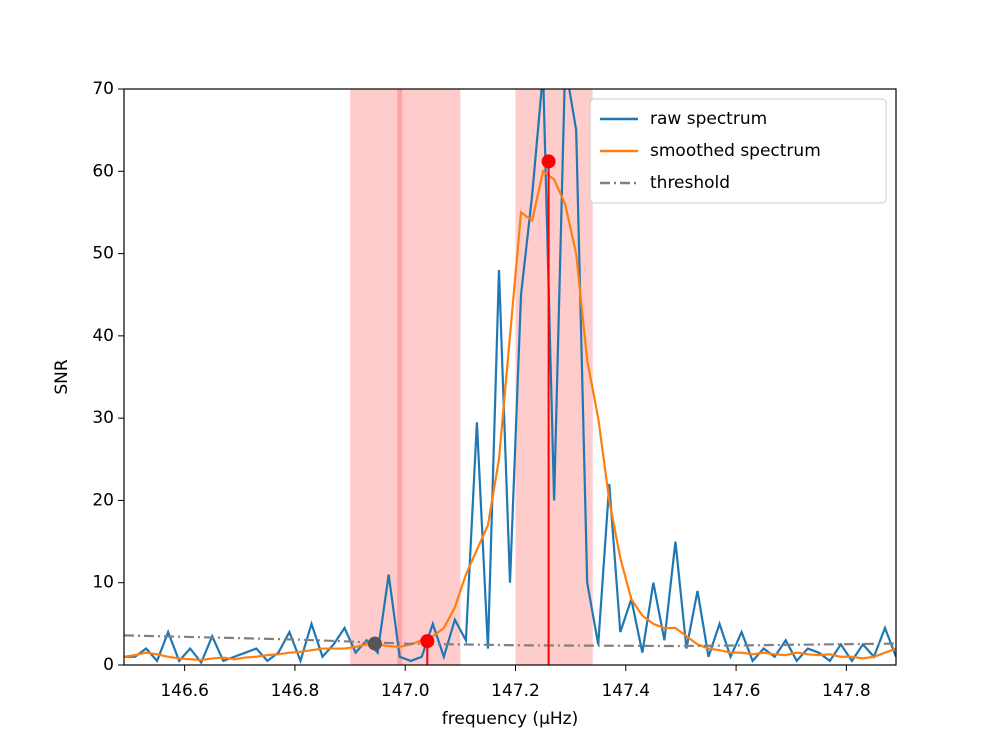  Describe the element at coordinates (405, 691) in the screenshot. I see `x-tick-label: 147.0` at that location.